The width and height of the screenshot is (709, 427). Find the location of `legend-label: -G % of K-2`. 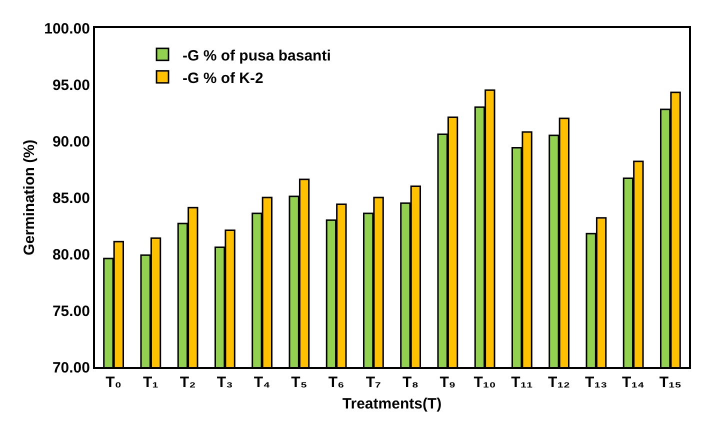

legend-label: -G % of K-2 is located at coordinates (223, 78).